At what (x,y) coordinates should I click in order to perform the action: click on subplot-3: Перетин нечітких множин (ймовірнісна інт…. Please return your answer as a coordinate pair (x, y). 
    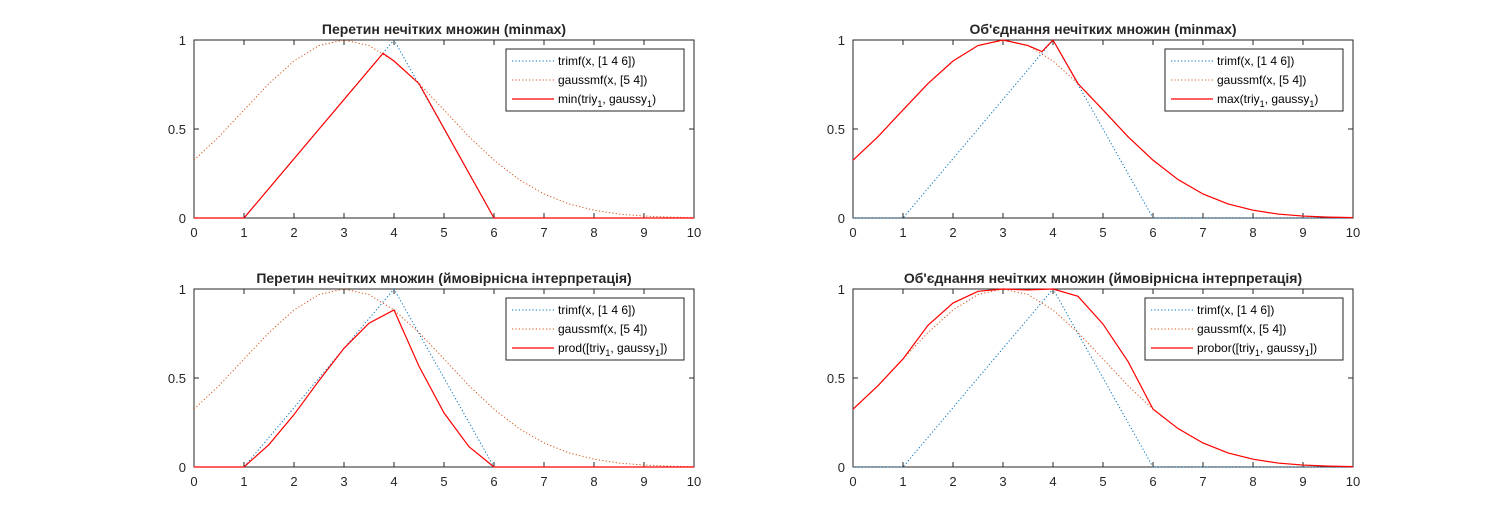
    Looking at the image, I should click on (434, 379).